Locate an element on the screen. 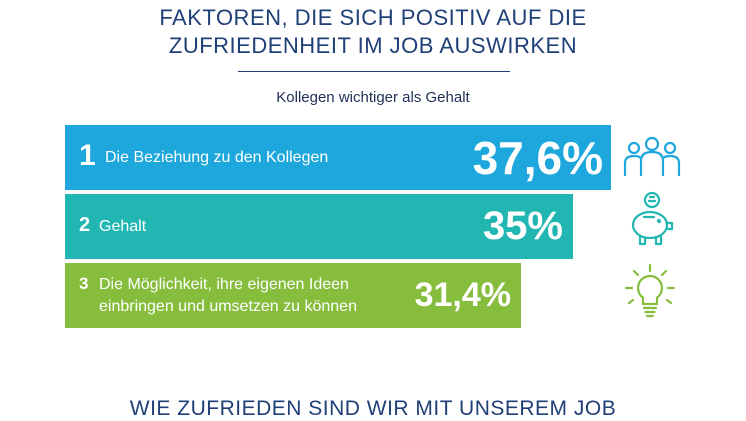  chart-title-line-2: ZUFRIEDENHEIT IM JOB AUSWIRKEN is located at coordinates (373, 45).